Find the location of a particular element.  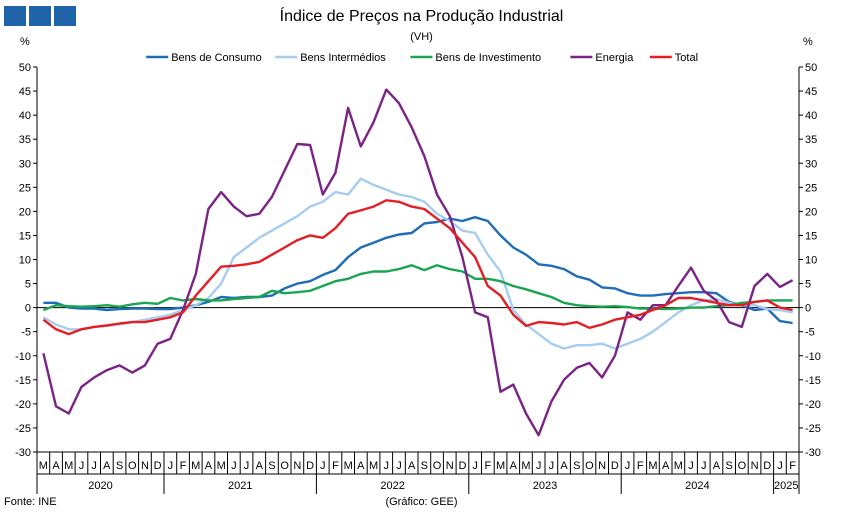

year-label: 2022 is located at coordinates (392, 486).